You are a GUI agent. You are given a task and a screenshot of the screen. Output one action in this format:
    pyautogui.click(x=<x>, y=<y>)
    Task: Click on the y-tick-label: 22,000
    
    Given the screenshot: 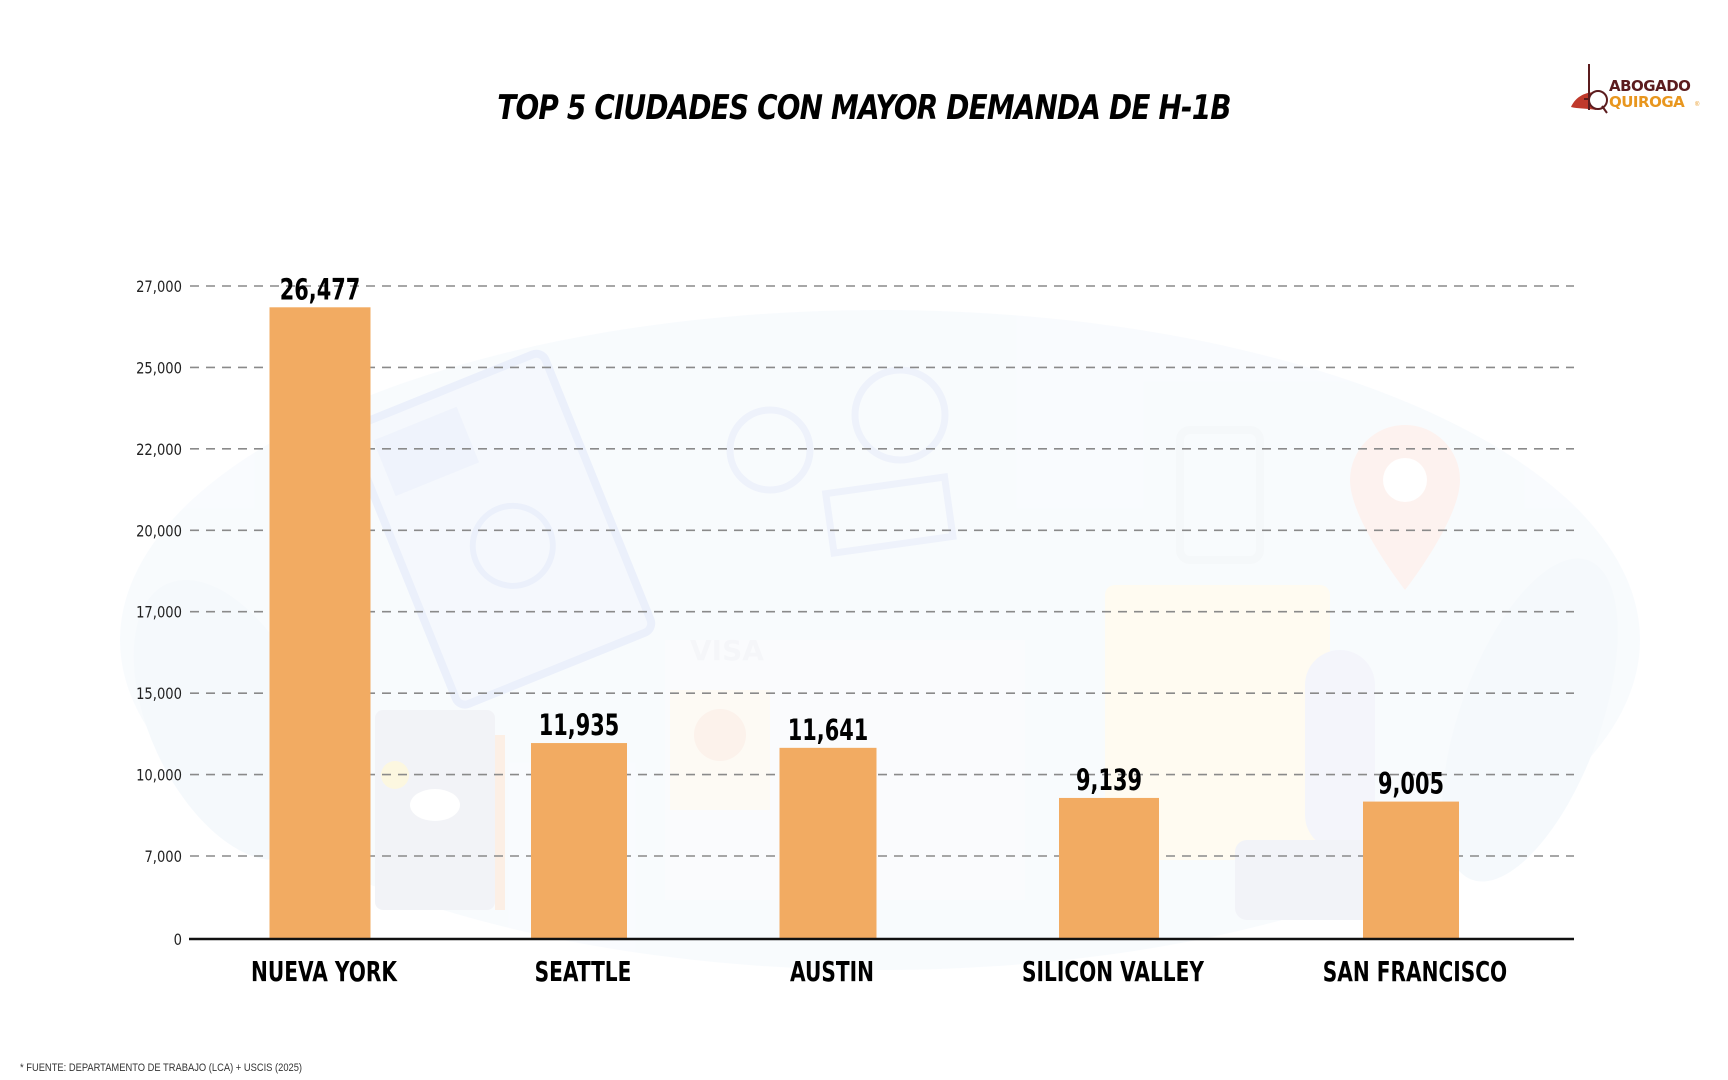 What is the action you would take?
    pyautogui.click(x=159, y=450)
    